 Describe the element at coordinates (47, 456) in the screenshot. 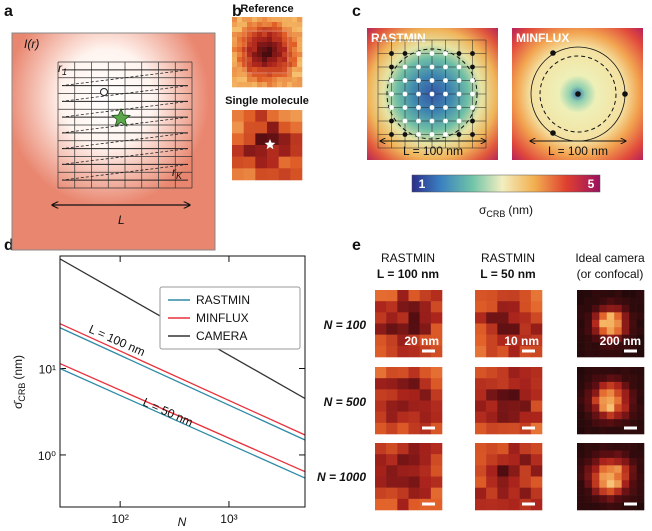

I see `y-tick-label: 10⁰` at that location.